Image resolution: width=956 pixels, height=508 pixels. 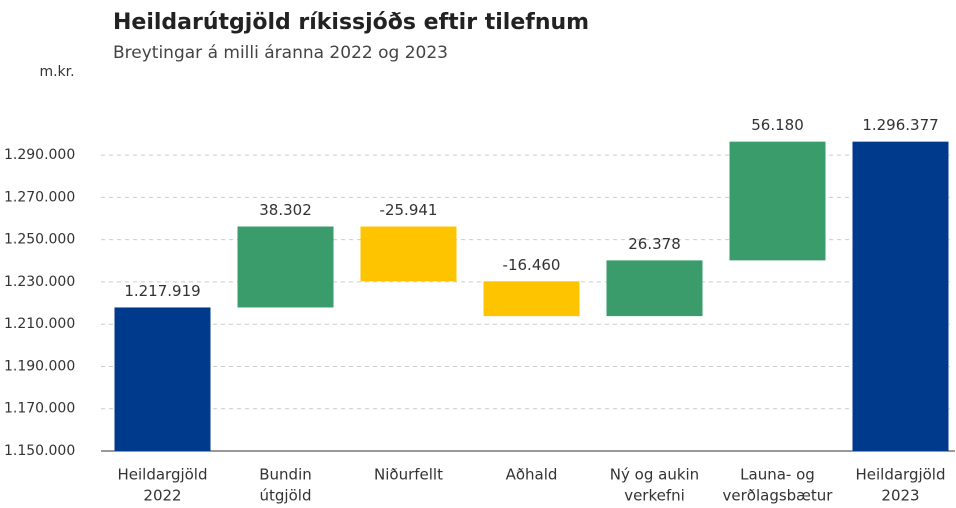 What do you see at coordinates (900, 125) in the screenshot?
I see `value-label: 1.296.377` at bounding box center [900, 125].